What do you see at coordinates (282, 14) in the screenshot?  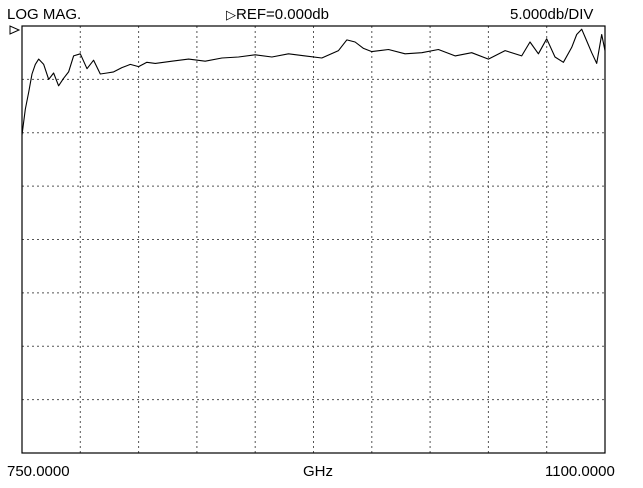 I see `reference-level-label: REF=0.000db` at bounding box center [282, 14].